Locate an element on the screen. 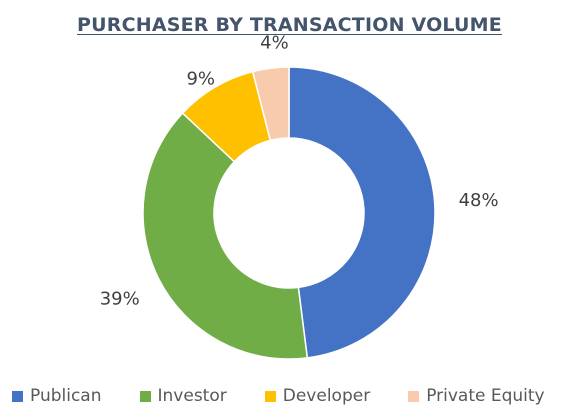 The height and width of the screenshot is (412, 579). slice-private-equity is located at coordinates (270, 104).